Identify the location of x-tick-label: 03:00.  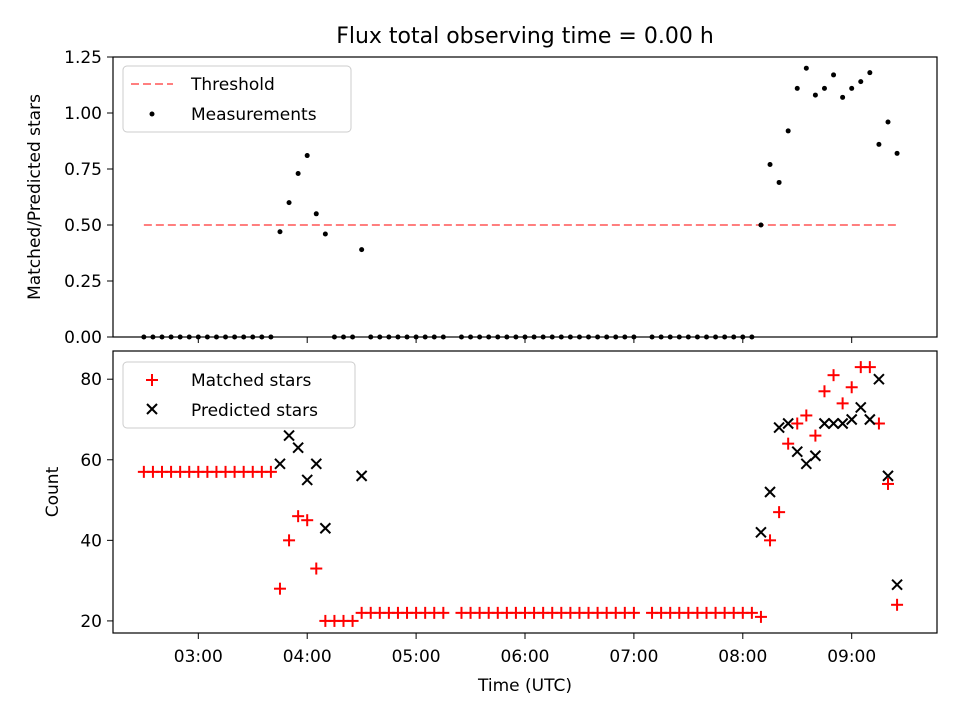
(198, 657).